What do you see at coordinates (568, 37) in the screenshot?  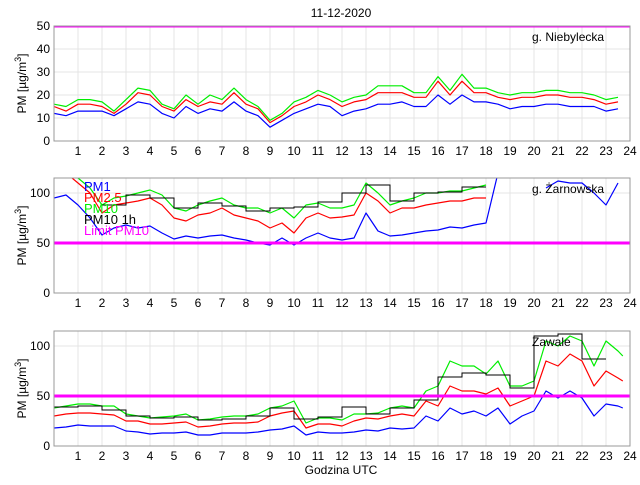 I see `station-label: g. Niebylecka` at bounding box center [568, 37].